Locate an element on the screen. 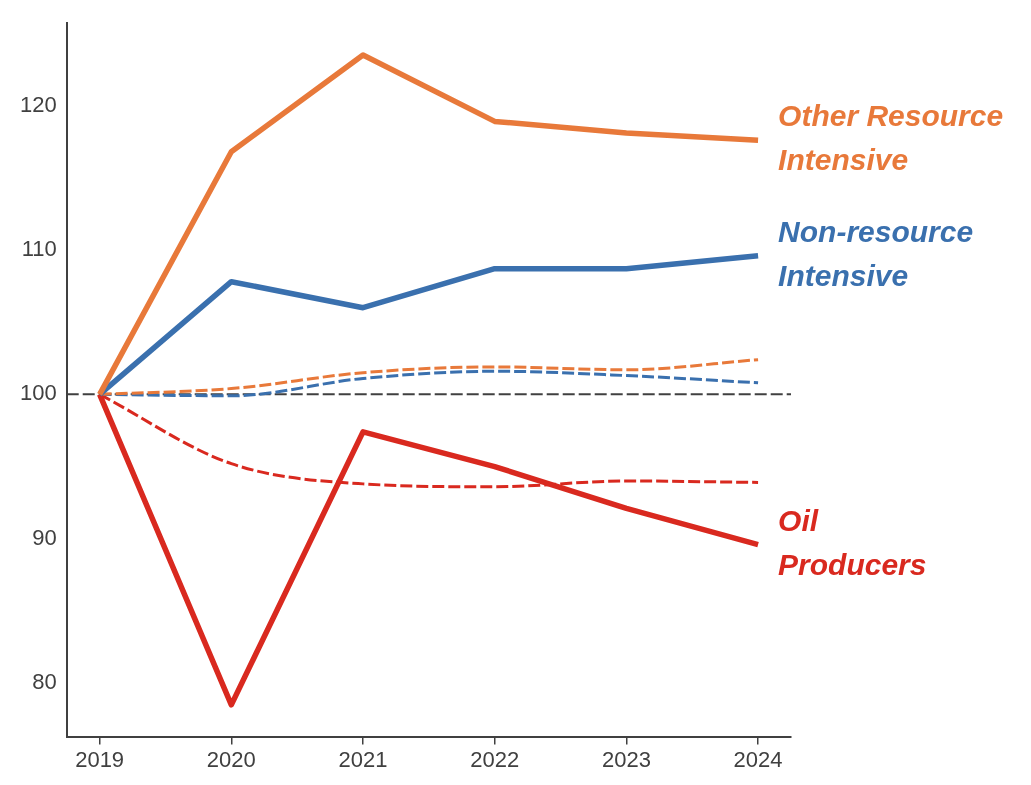 Image resolution: width=1031 pixels, height=785 pixels. x-tick-label: 2020 is located at coordinates (231, 759).